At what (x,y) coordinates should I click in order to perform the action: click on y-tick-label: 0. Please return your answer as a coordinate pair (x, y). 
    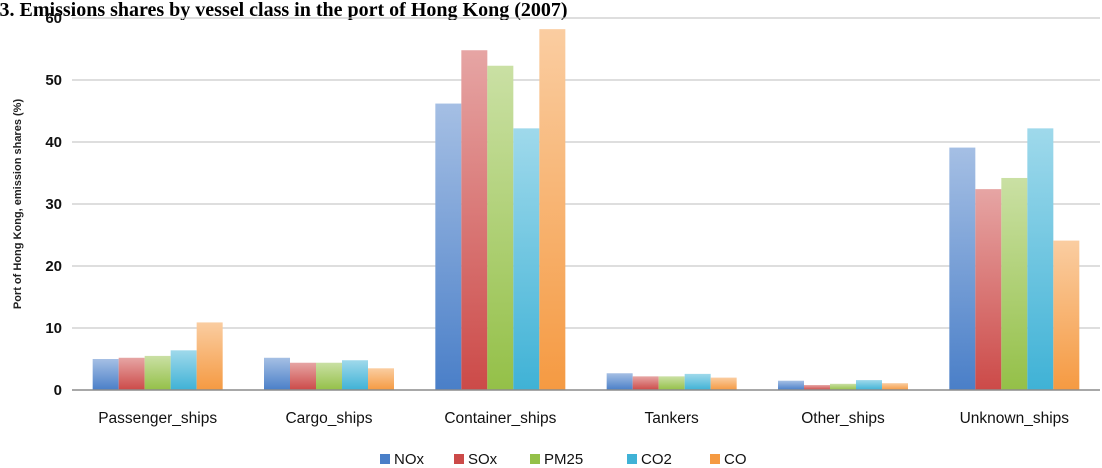
    Looking at the image, I should click on (58, 390).